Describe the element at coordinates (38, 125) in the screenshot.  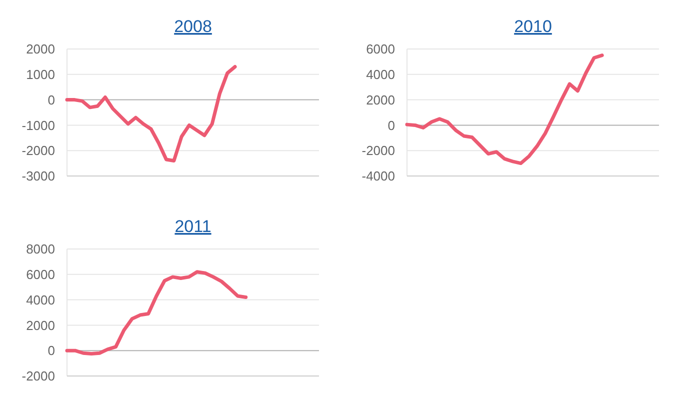
I see `y-tick-label: -1000` at that location.